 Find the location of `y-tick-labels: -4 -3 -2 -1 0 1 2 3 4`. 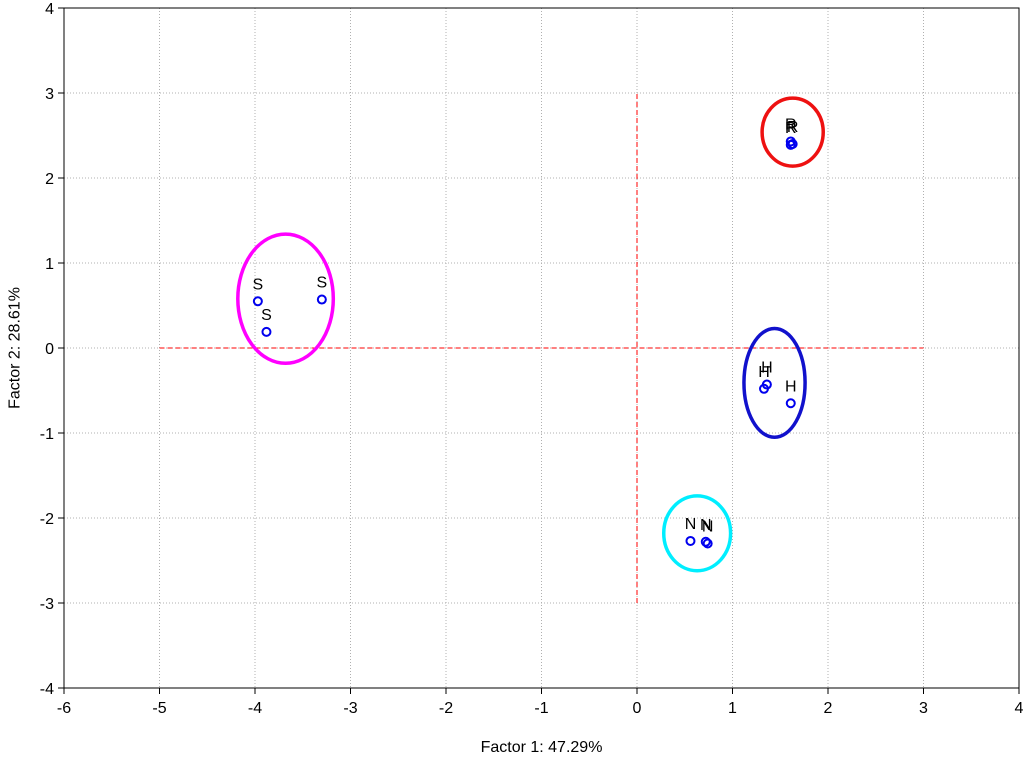

y-tick-labels: -4 -3 -2 -1 0 1 2 3 4 is located at coordinates (47, 349).